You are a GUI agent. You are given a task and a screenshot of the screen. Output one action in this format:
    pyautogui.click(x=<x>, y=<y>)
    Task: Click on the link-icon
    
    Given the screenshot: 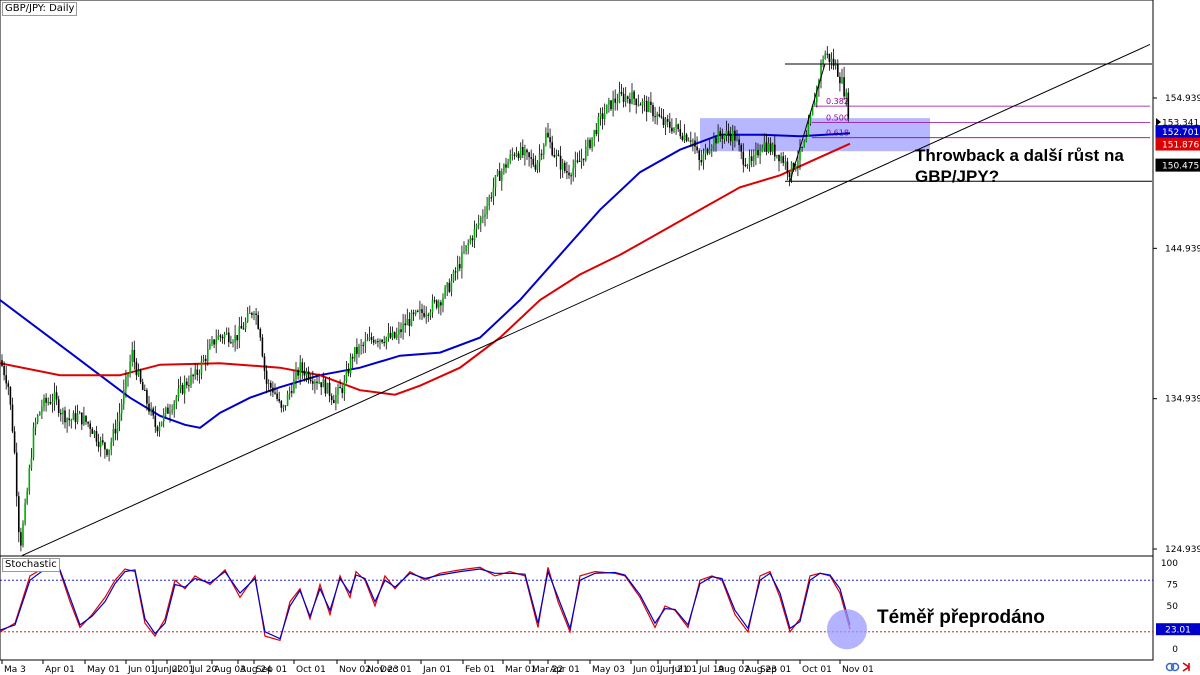 What is the action you would take?
    pyautogui.click(x=1172, y=667)
    